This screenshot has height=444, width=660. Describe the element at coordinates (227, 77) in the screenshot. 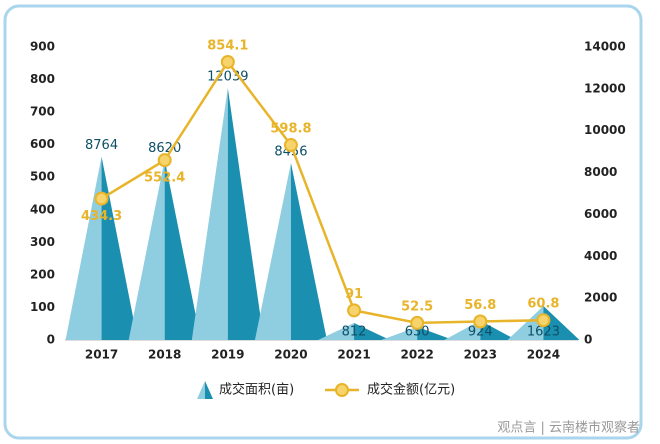

I see `bar-value-label: 12039` at that location.